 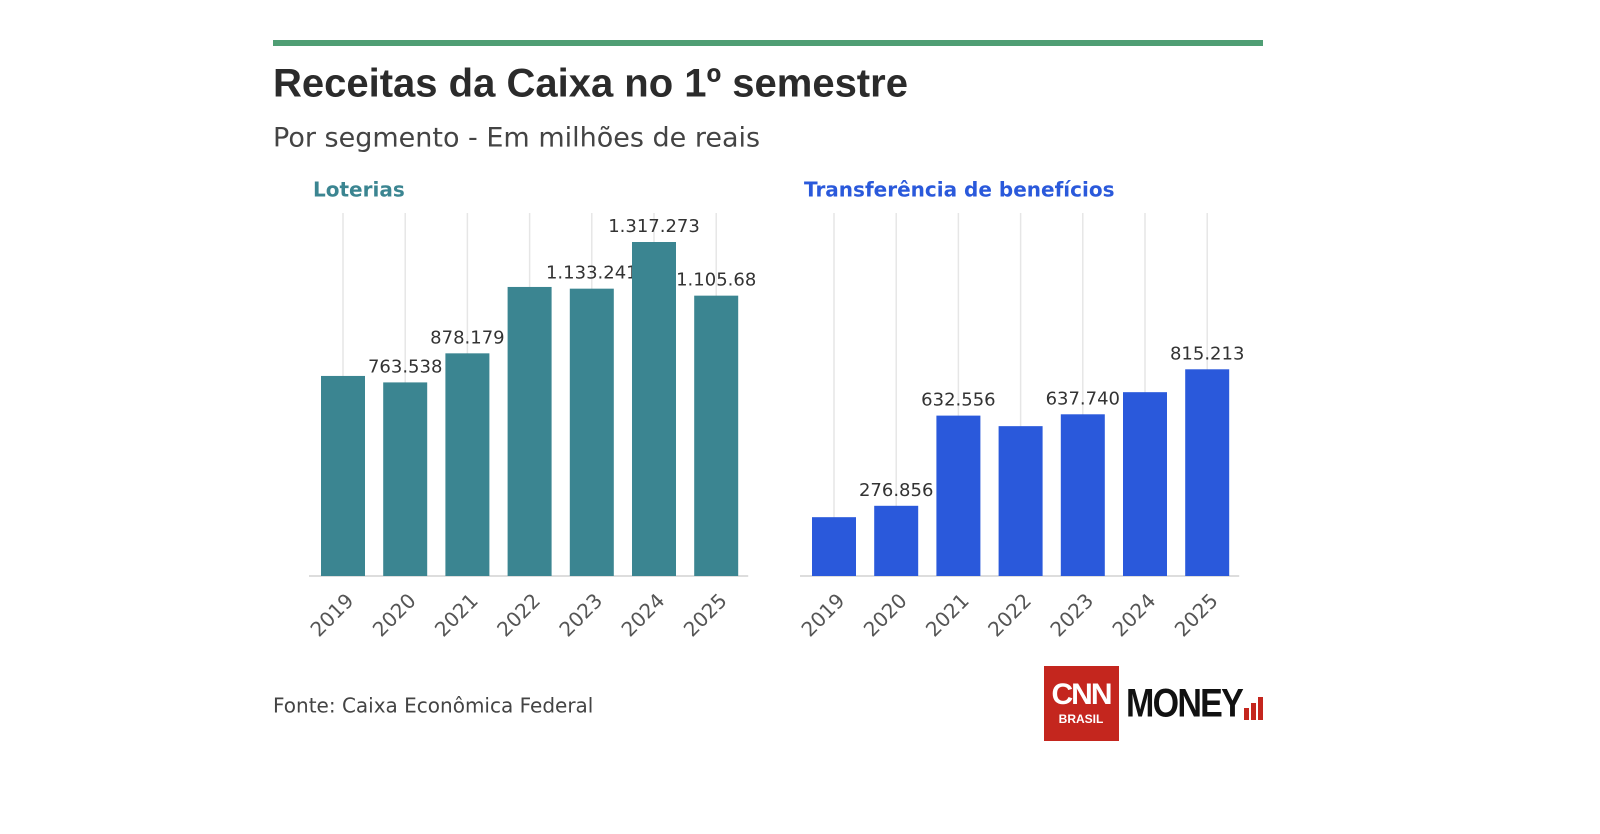 I want to click on value-label: 632.556, so click(x=958, y=400).